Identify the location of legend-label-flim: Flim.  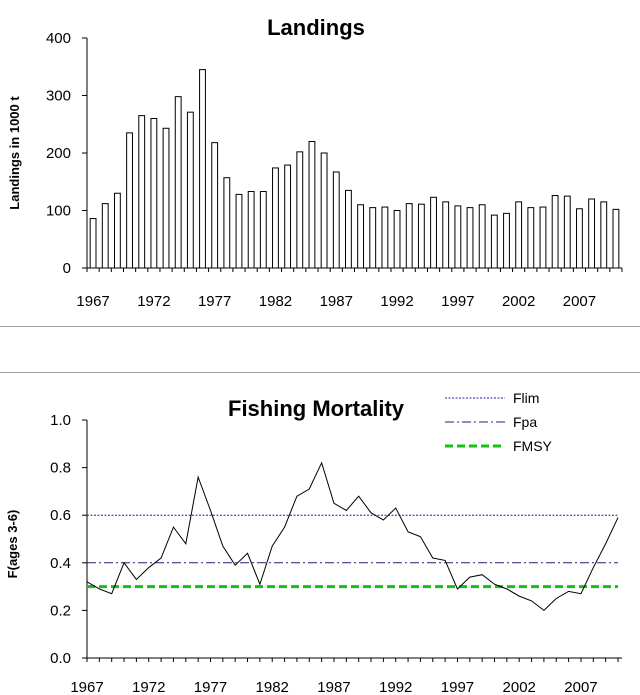
(526, 398).